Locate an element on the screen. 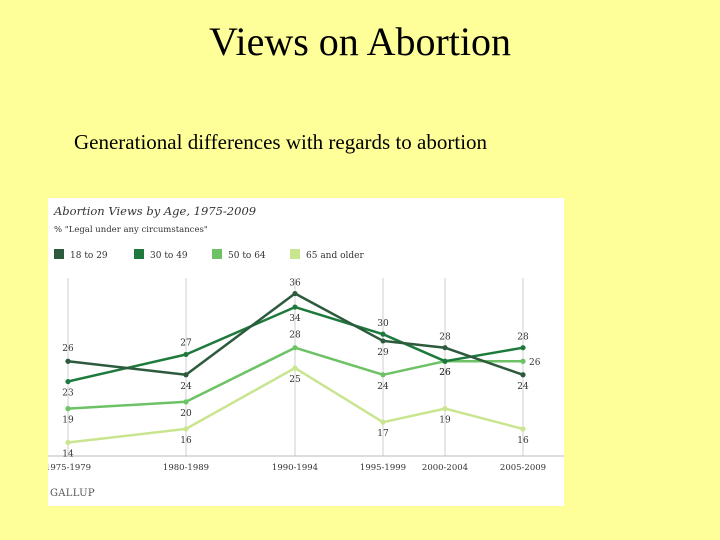 The image size is (720, 540). legend-item-18-to-29: 18 to 29 is located at coordinates (81, 255).